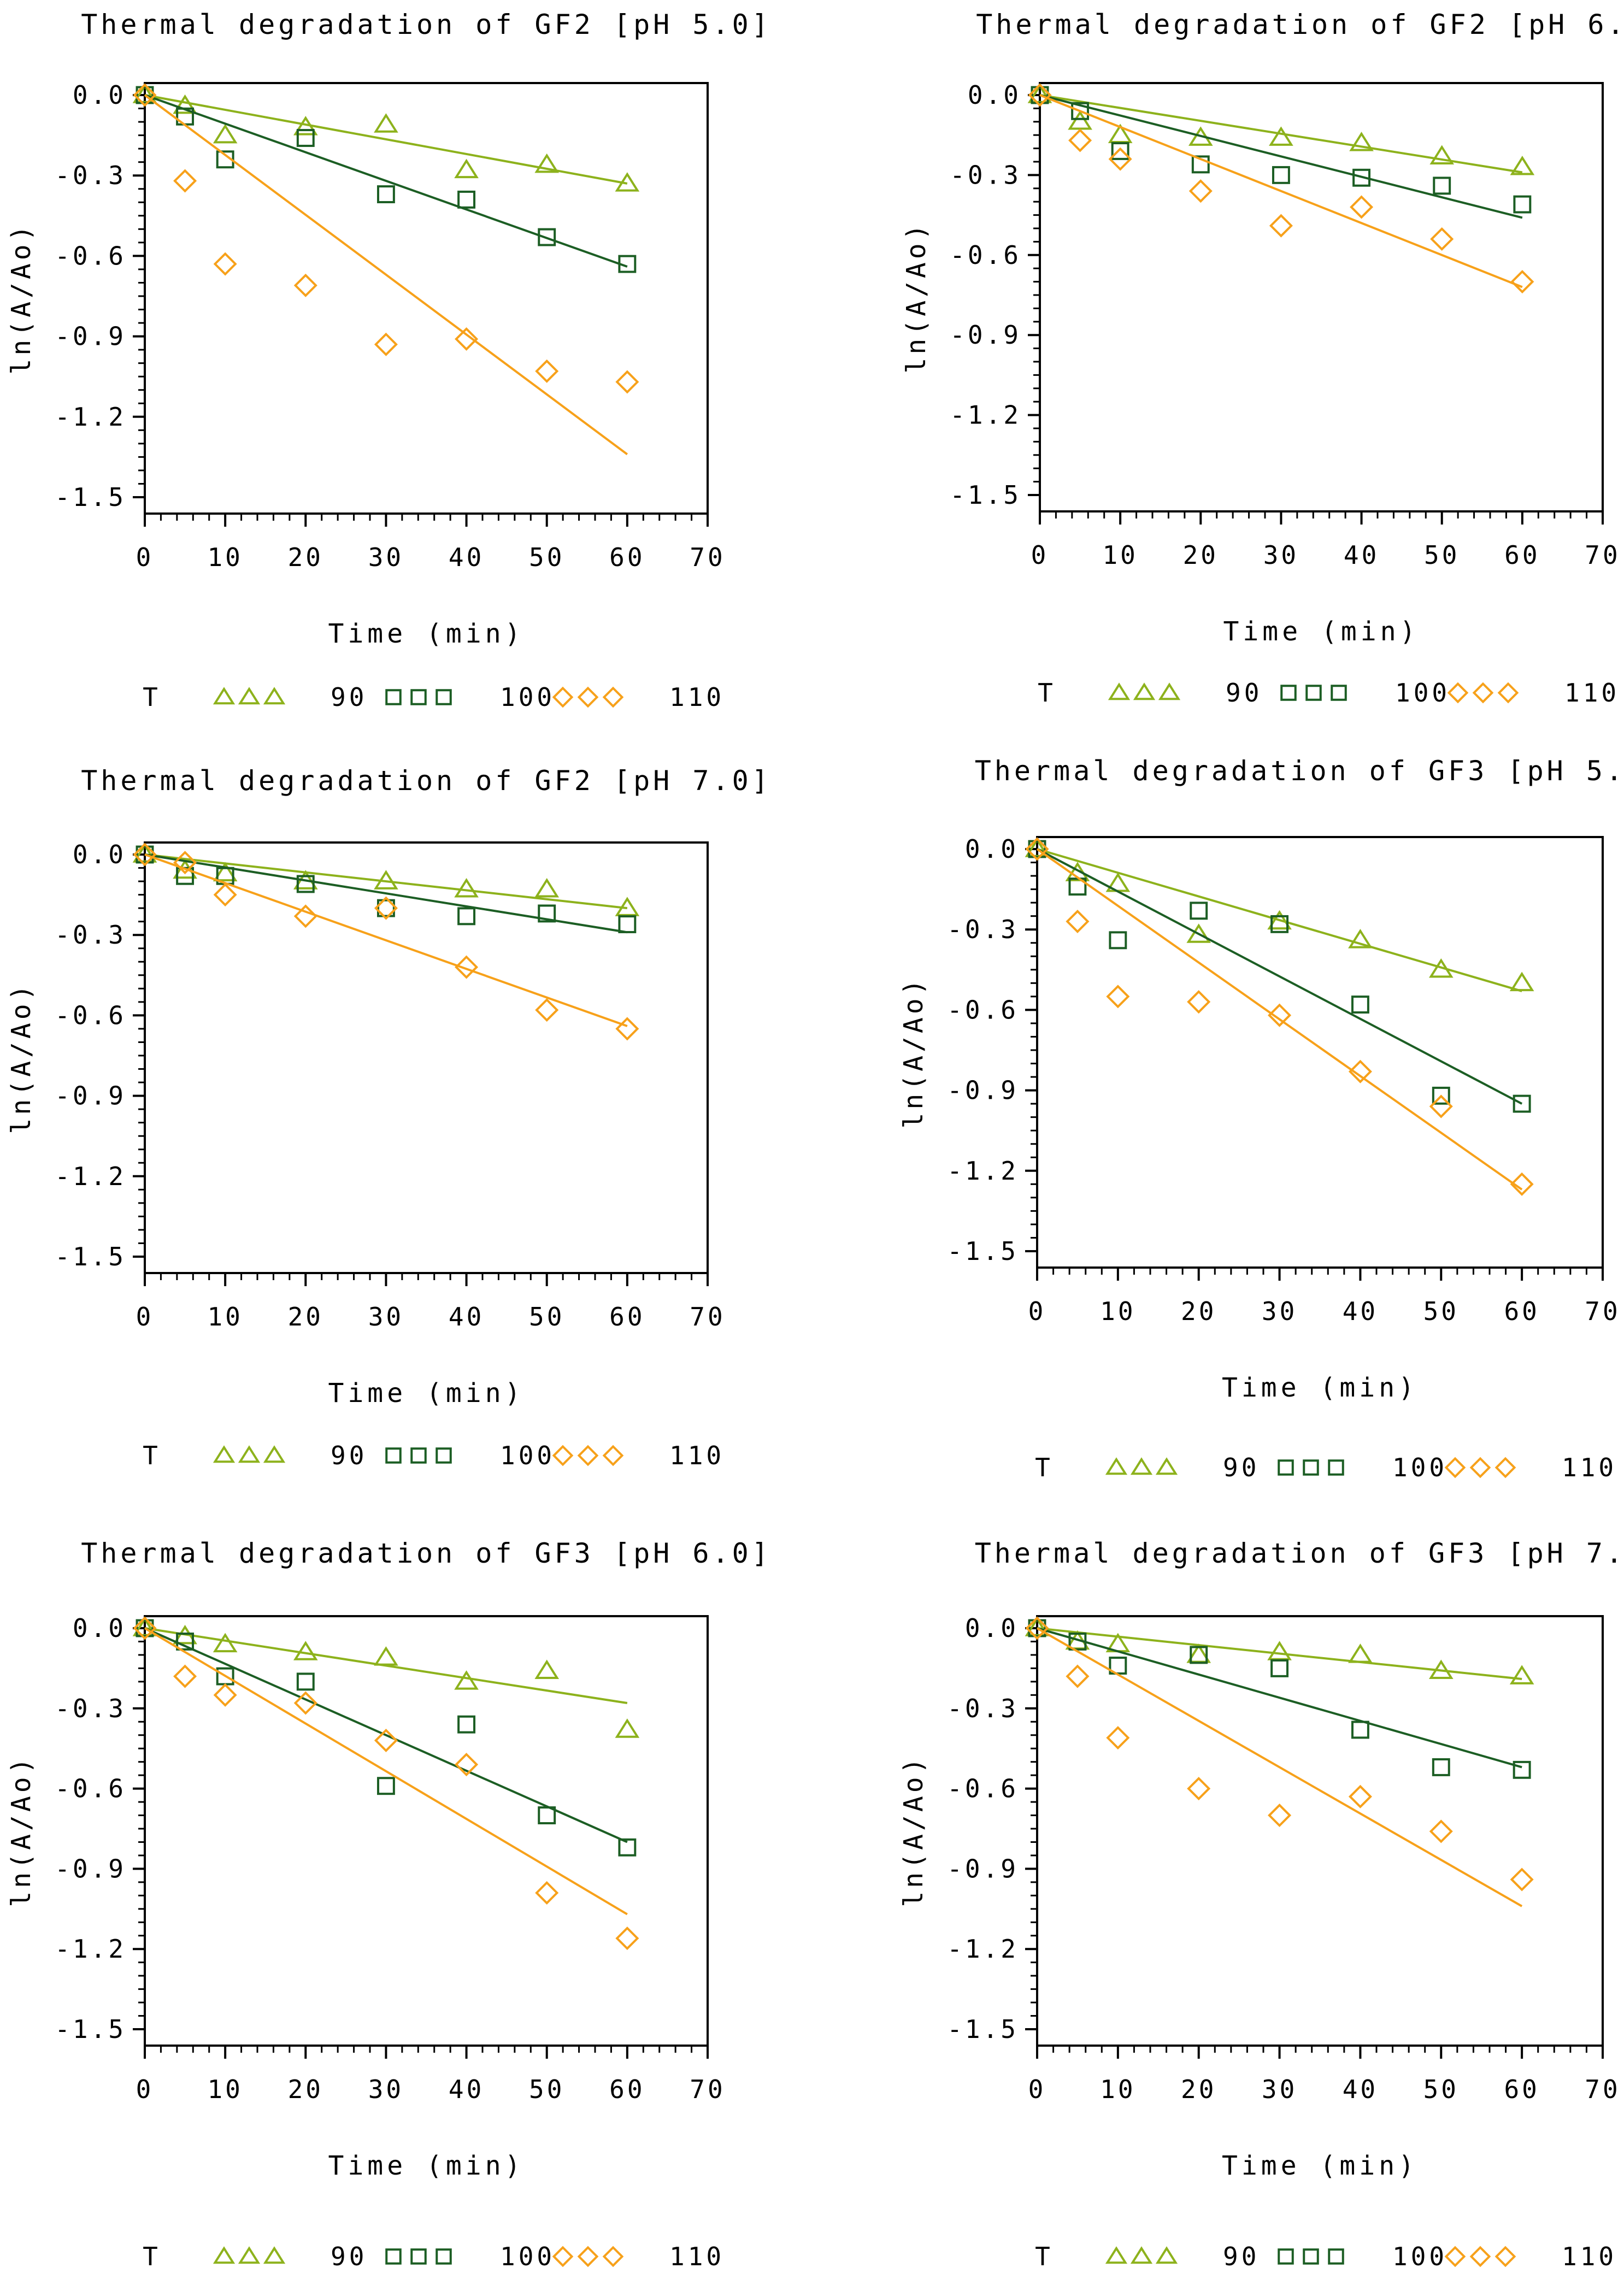 The image size is (1624, 2280). What do you see at coordinates (1592, 693) in the screenshot?
I see `legend-label: 110` at bounding box center [1592, 693].